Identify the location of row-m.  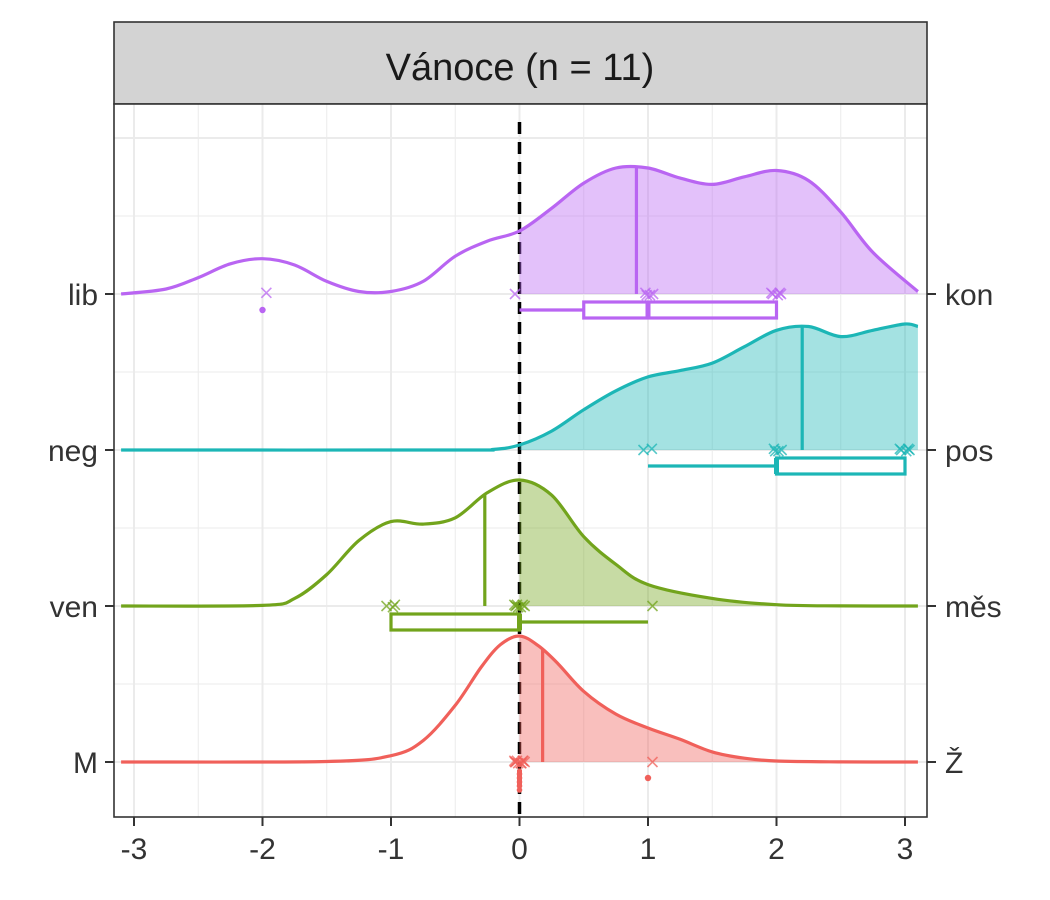
(519, 713).